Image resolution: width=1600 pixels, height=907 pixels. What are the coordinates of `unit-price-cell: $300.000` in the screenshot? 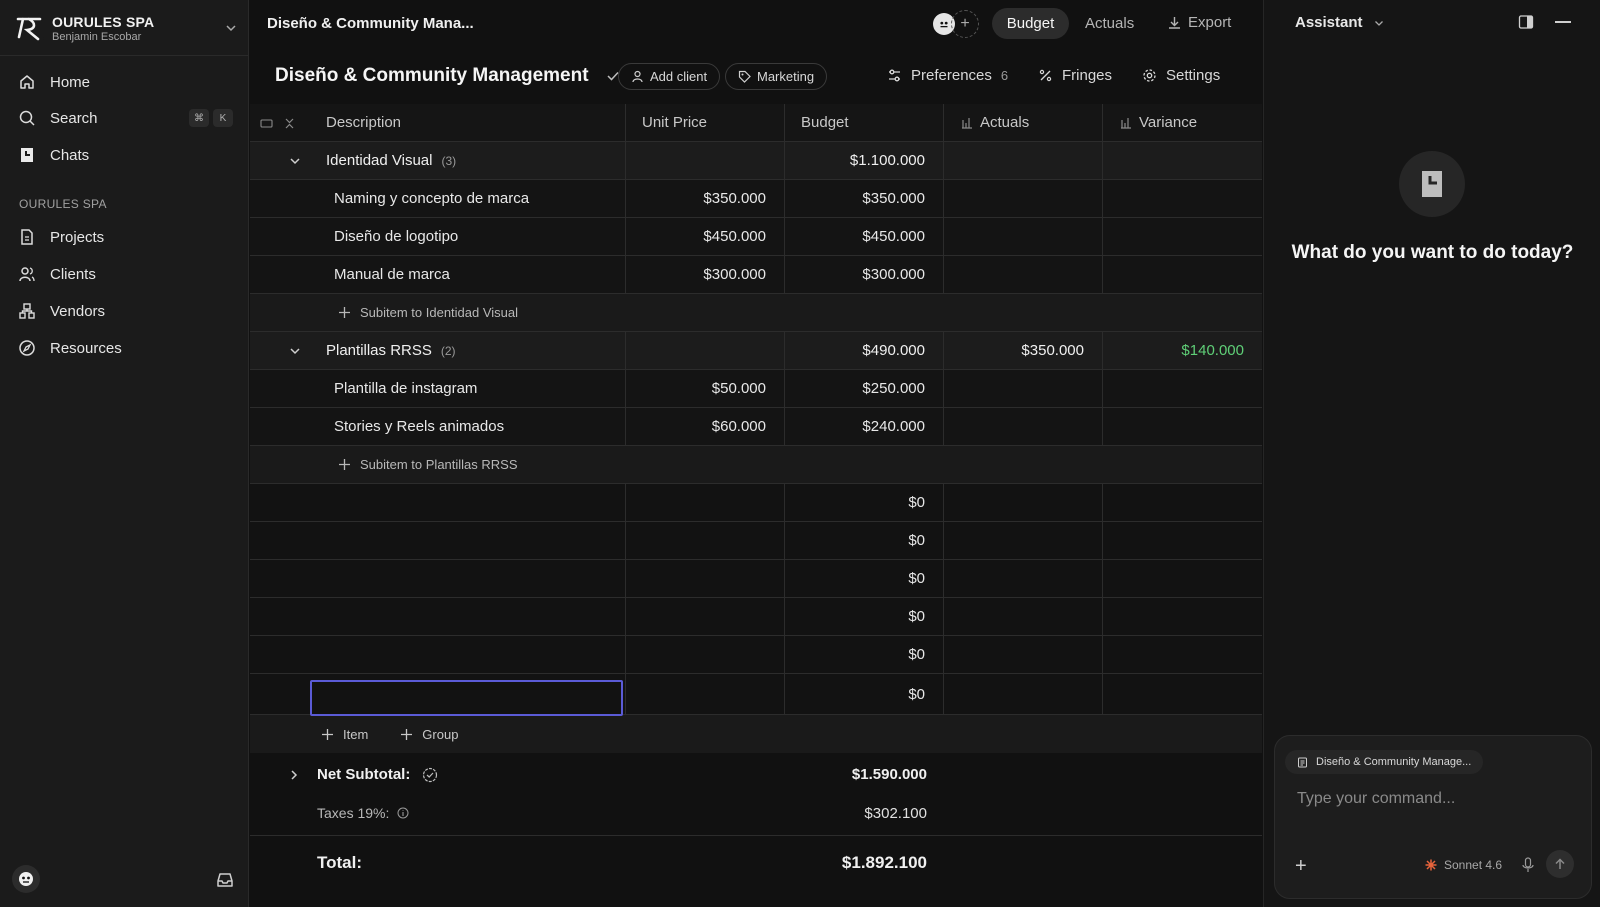 It's located at (705, 274).